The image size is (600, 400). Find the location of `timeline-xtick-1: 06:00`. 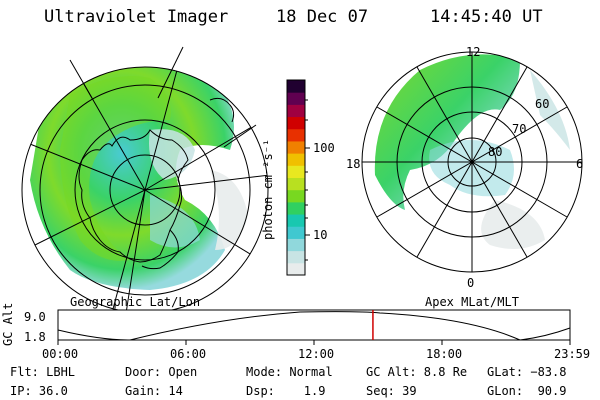

timeline-xtick-1: 06:00 is located at coordinates (188, 354).